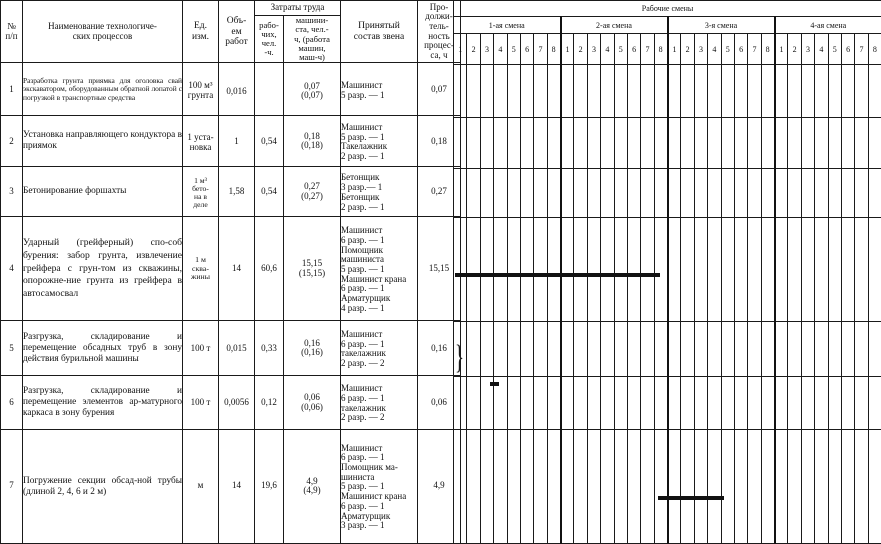 The width and height of the screenshot is (881, 544). Describe the element at coordinates (527, 403) in the screenshot. I see `gantt-cell-r6-s1-h6` at that location.